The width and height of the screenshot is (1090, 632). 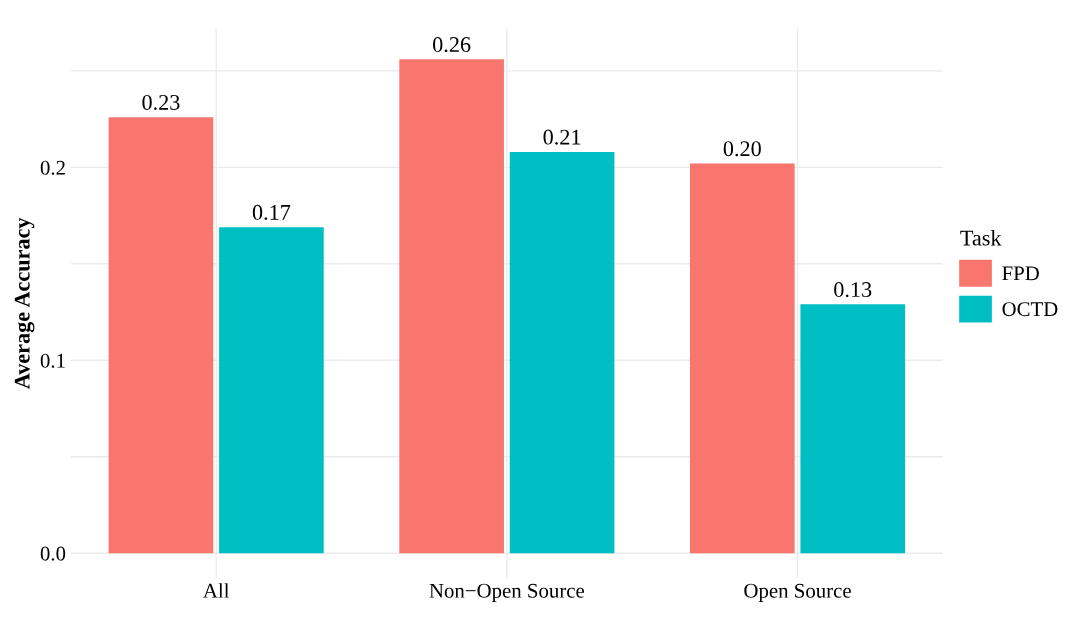 I want to click on legend-label: FPD, so click(x=1020, y=273).